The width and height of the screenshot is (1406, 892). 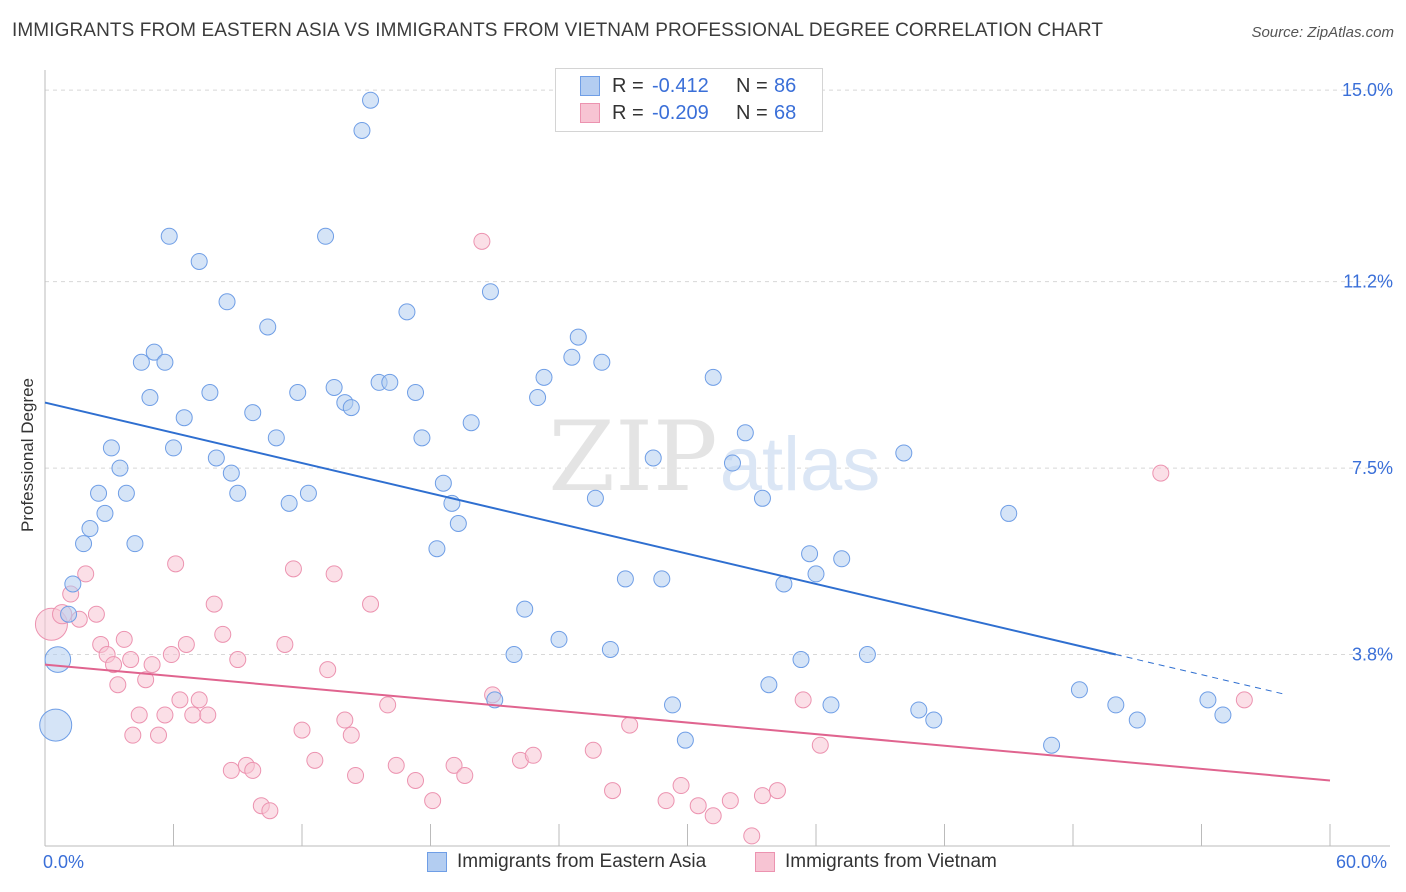 What do you see at coordinates (64, 862) in the screenshot?
I see `x-tick-label-min: 0.0%` at bounding box center [64, 862].